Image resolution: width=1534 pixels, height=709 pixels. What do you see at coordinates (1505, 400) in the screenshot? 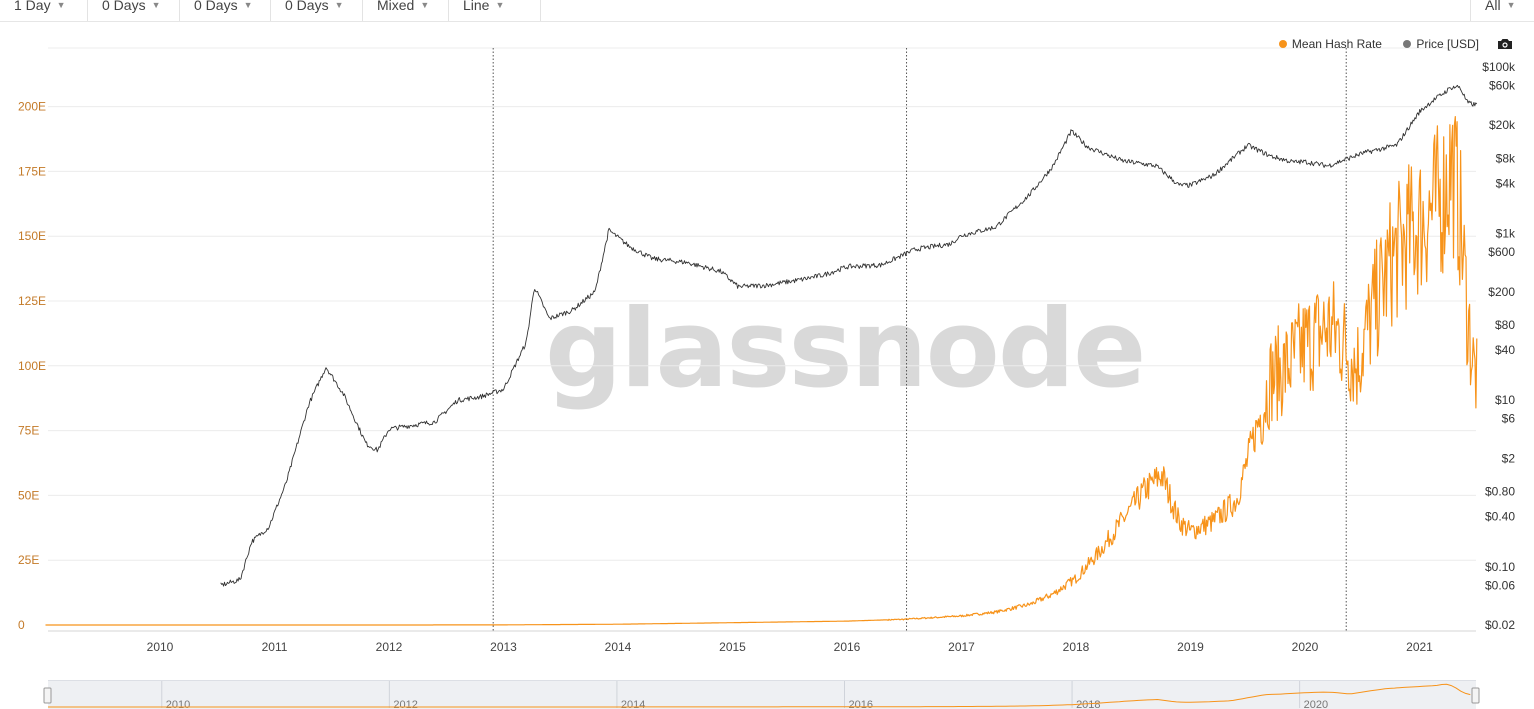
I see `right-axis-tick-label: $10` at bounding box center [1505, 400].